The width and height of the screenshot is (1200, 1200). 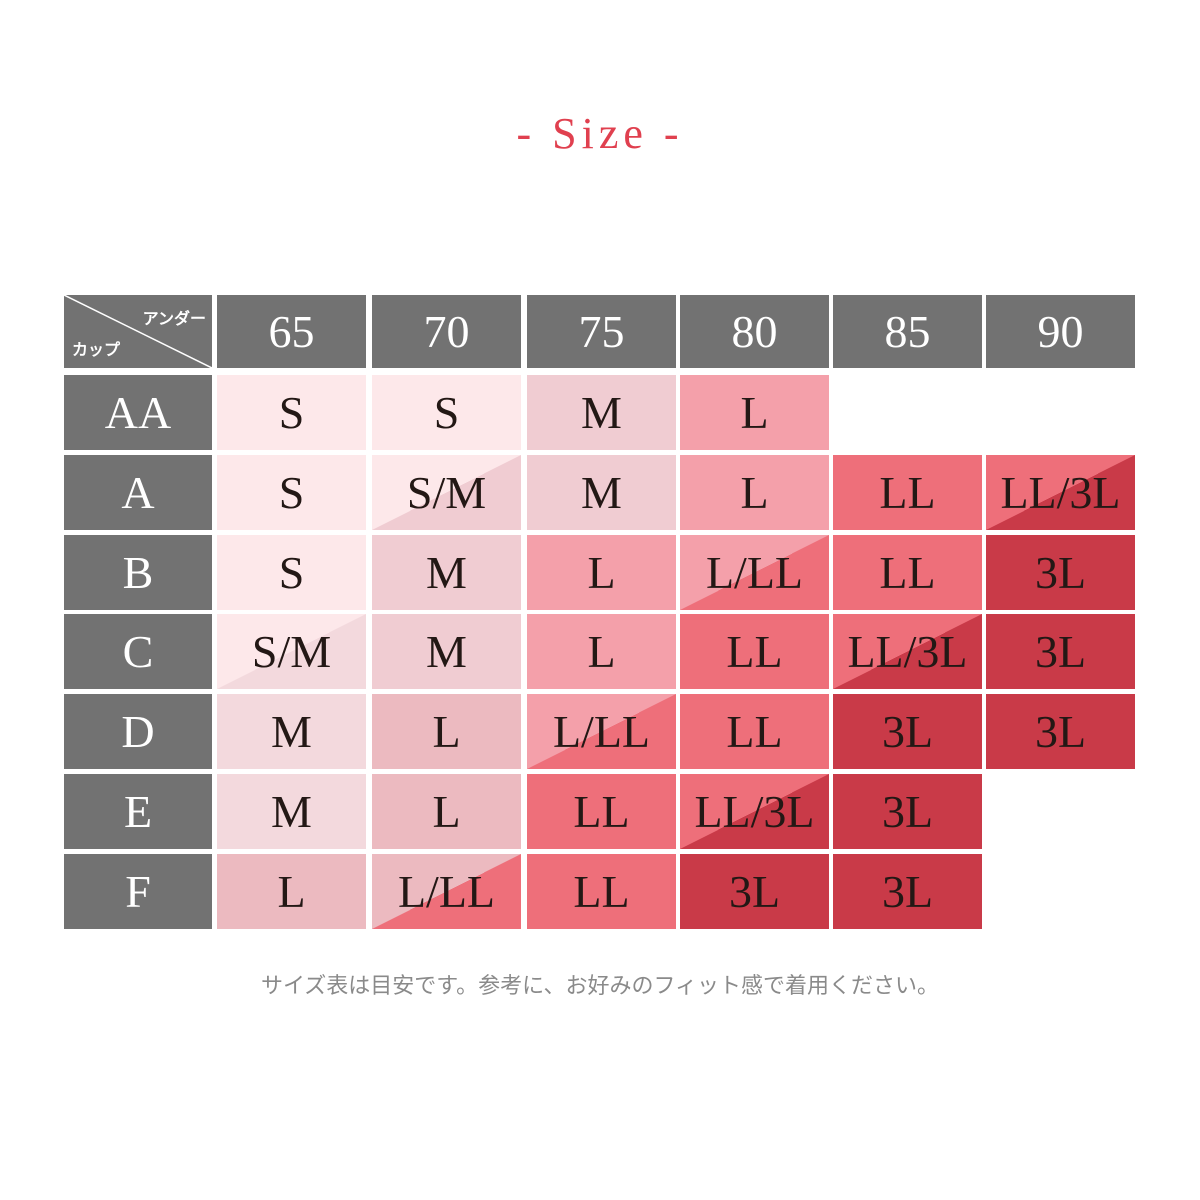 I want to click on row-header: AA, so click(x=138, y=412).